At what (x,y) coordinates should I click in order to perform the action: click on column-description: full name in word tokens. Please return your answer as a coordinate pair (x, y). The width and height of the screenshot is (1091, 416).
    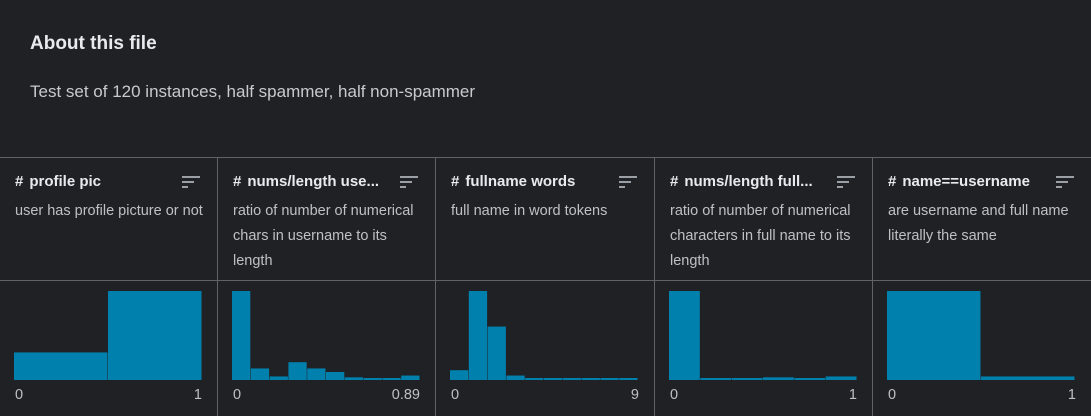
    Looking at the image, I should click on (529, 211).